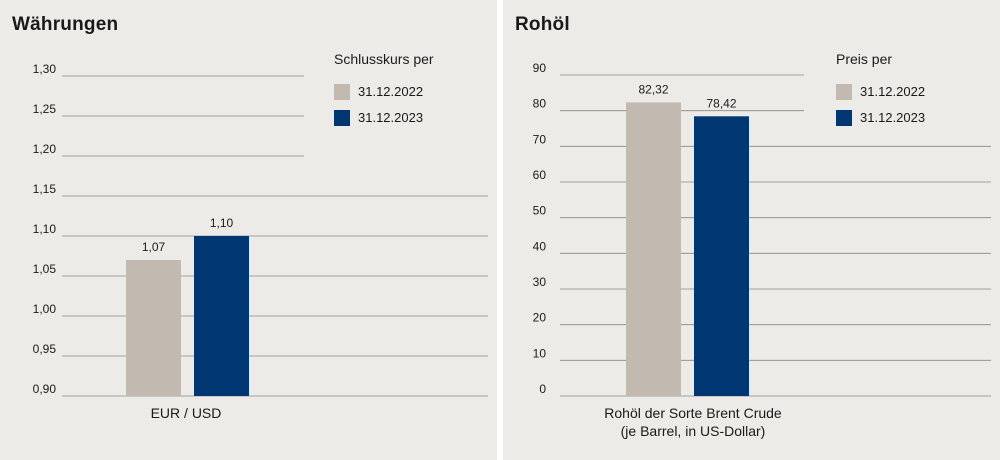 This screenshot has width=1000, height=460. I want to click on currency-legend-label-2022: 31.12.2022, so click(391, 91).